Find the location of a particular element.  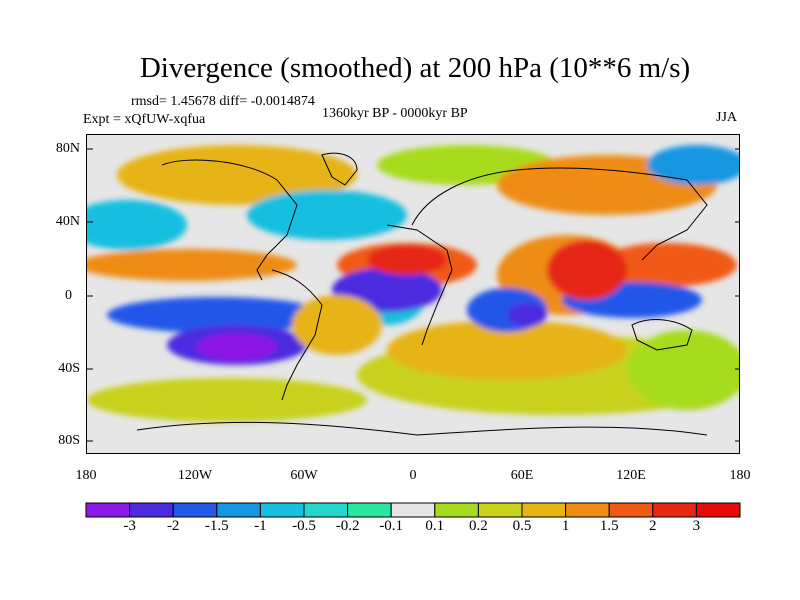

x-tick-label: 60E is located at coordinates (522, 475).